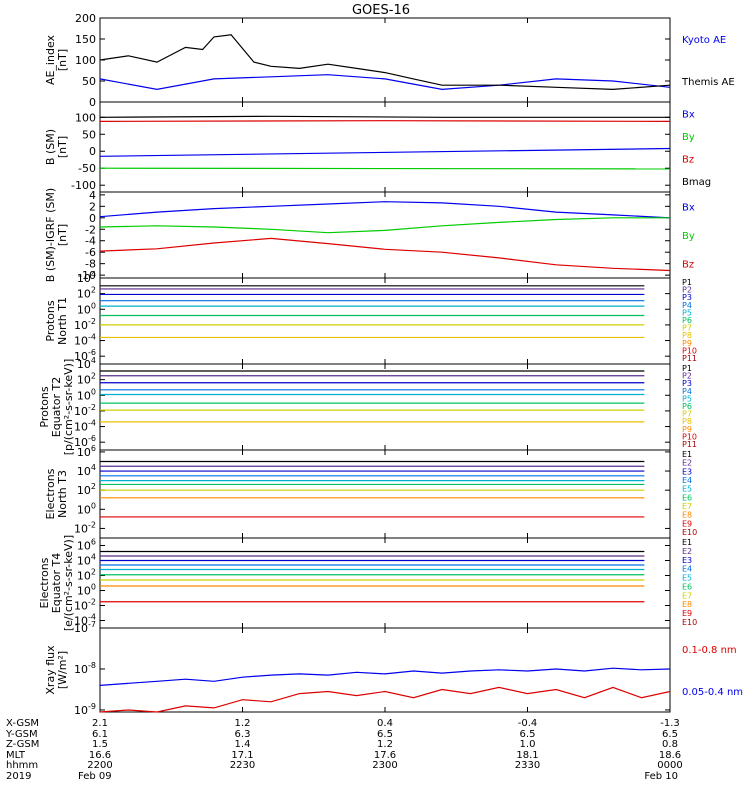  I want to click on legend-label-e9: E9, so click(687, 523).